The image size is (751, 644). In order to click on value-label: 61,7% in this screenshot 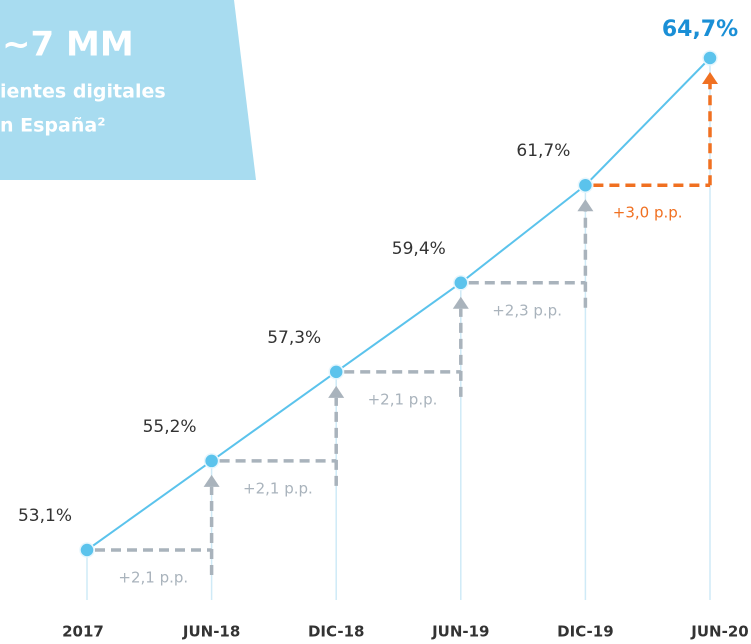, I will do `click(543, 151)`.